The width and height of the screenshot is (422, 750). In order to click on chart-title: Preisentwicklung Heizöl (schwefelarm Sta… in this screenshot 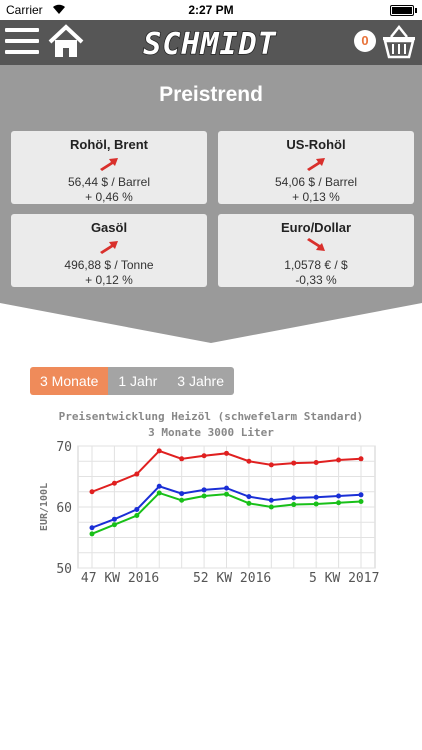, I will do `click(211, 416)`.